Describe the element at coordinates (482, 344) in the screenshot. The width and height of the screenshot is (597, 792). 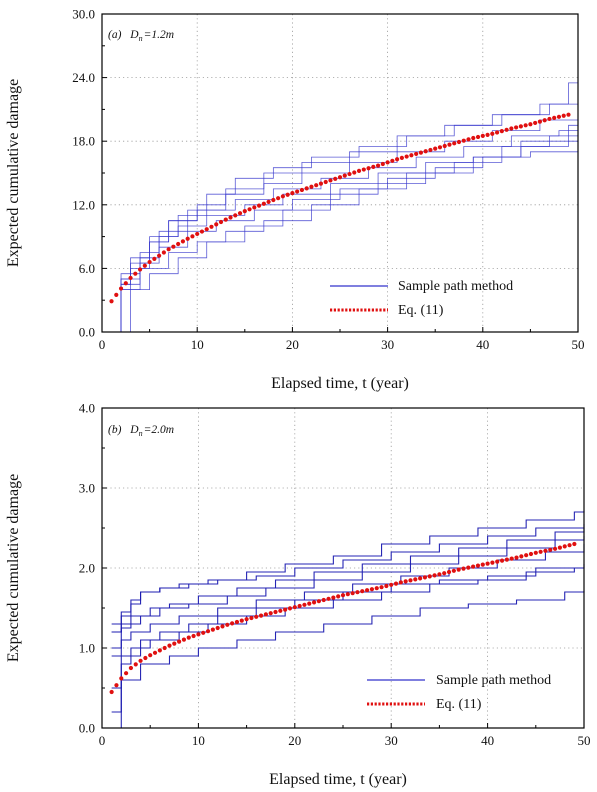
I see `x-tick-label: 40` at that location.